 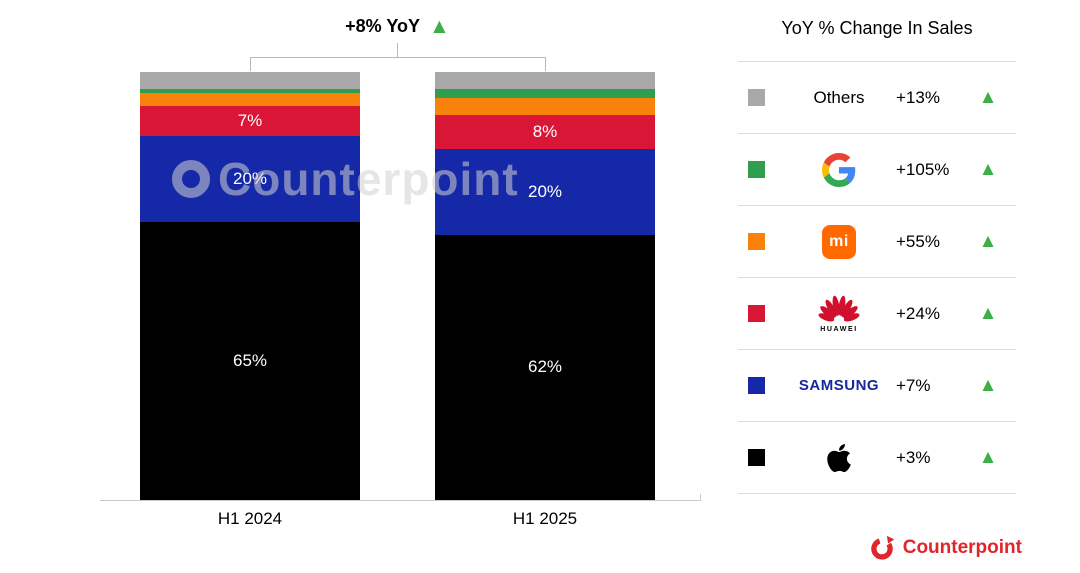 What do you see at coordinates (756, 457) in the screenshot?
I see `apple-swatch` at bounding box center [756, 457].